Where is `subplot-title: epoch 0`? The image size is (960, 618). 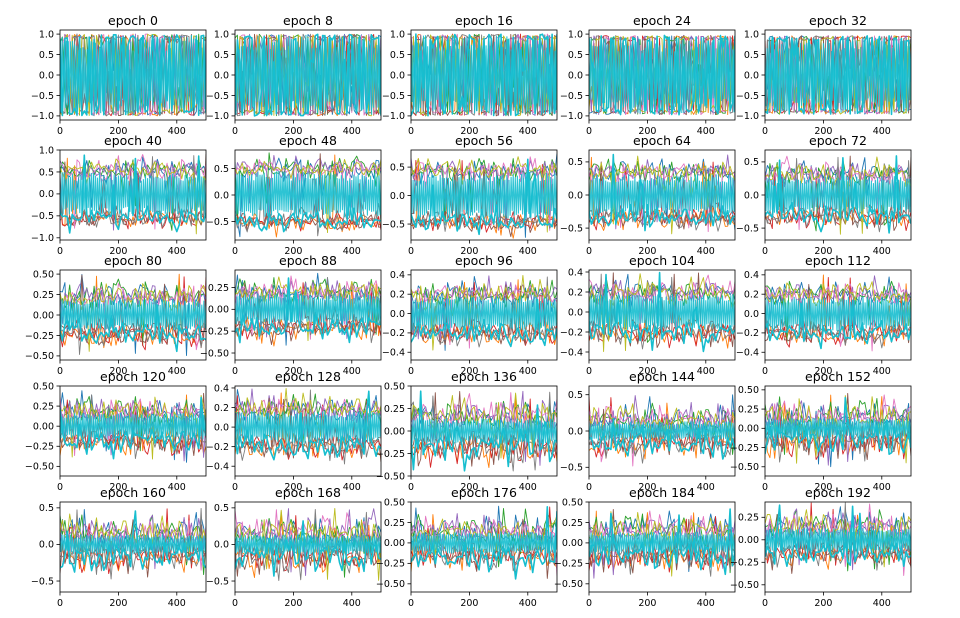 subplot-title: epoch 0 is located at coordinates (133, 20).